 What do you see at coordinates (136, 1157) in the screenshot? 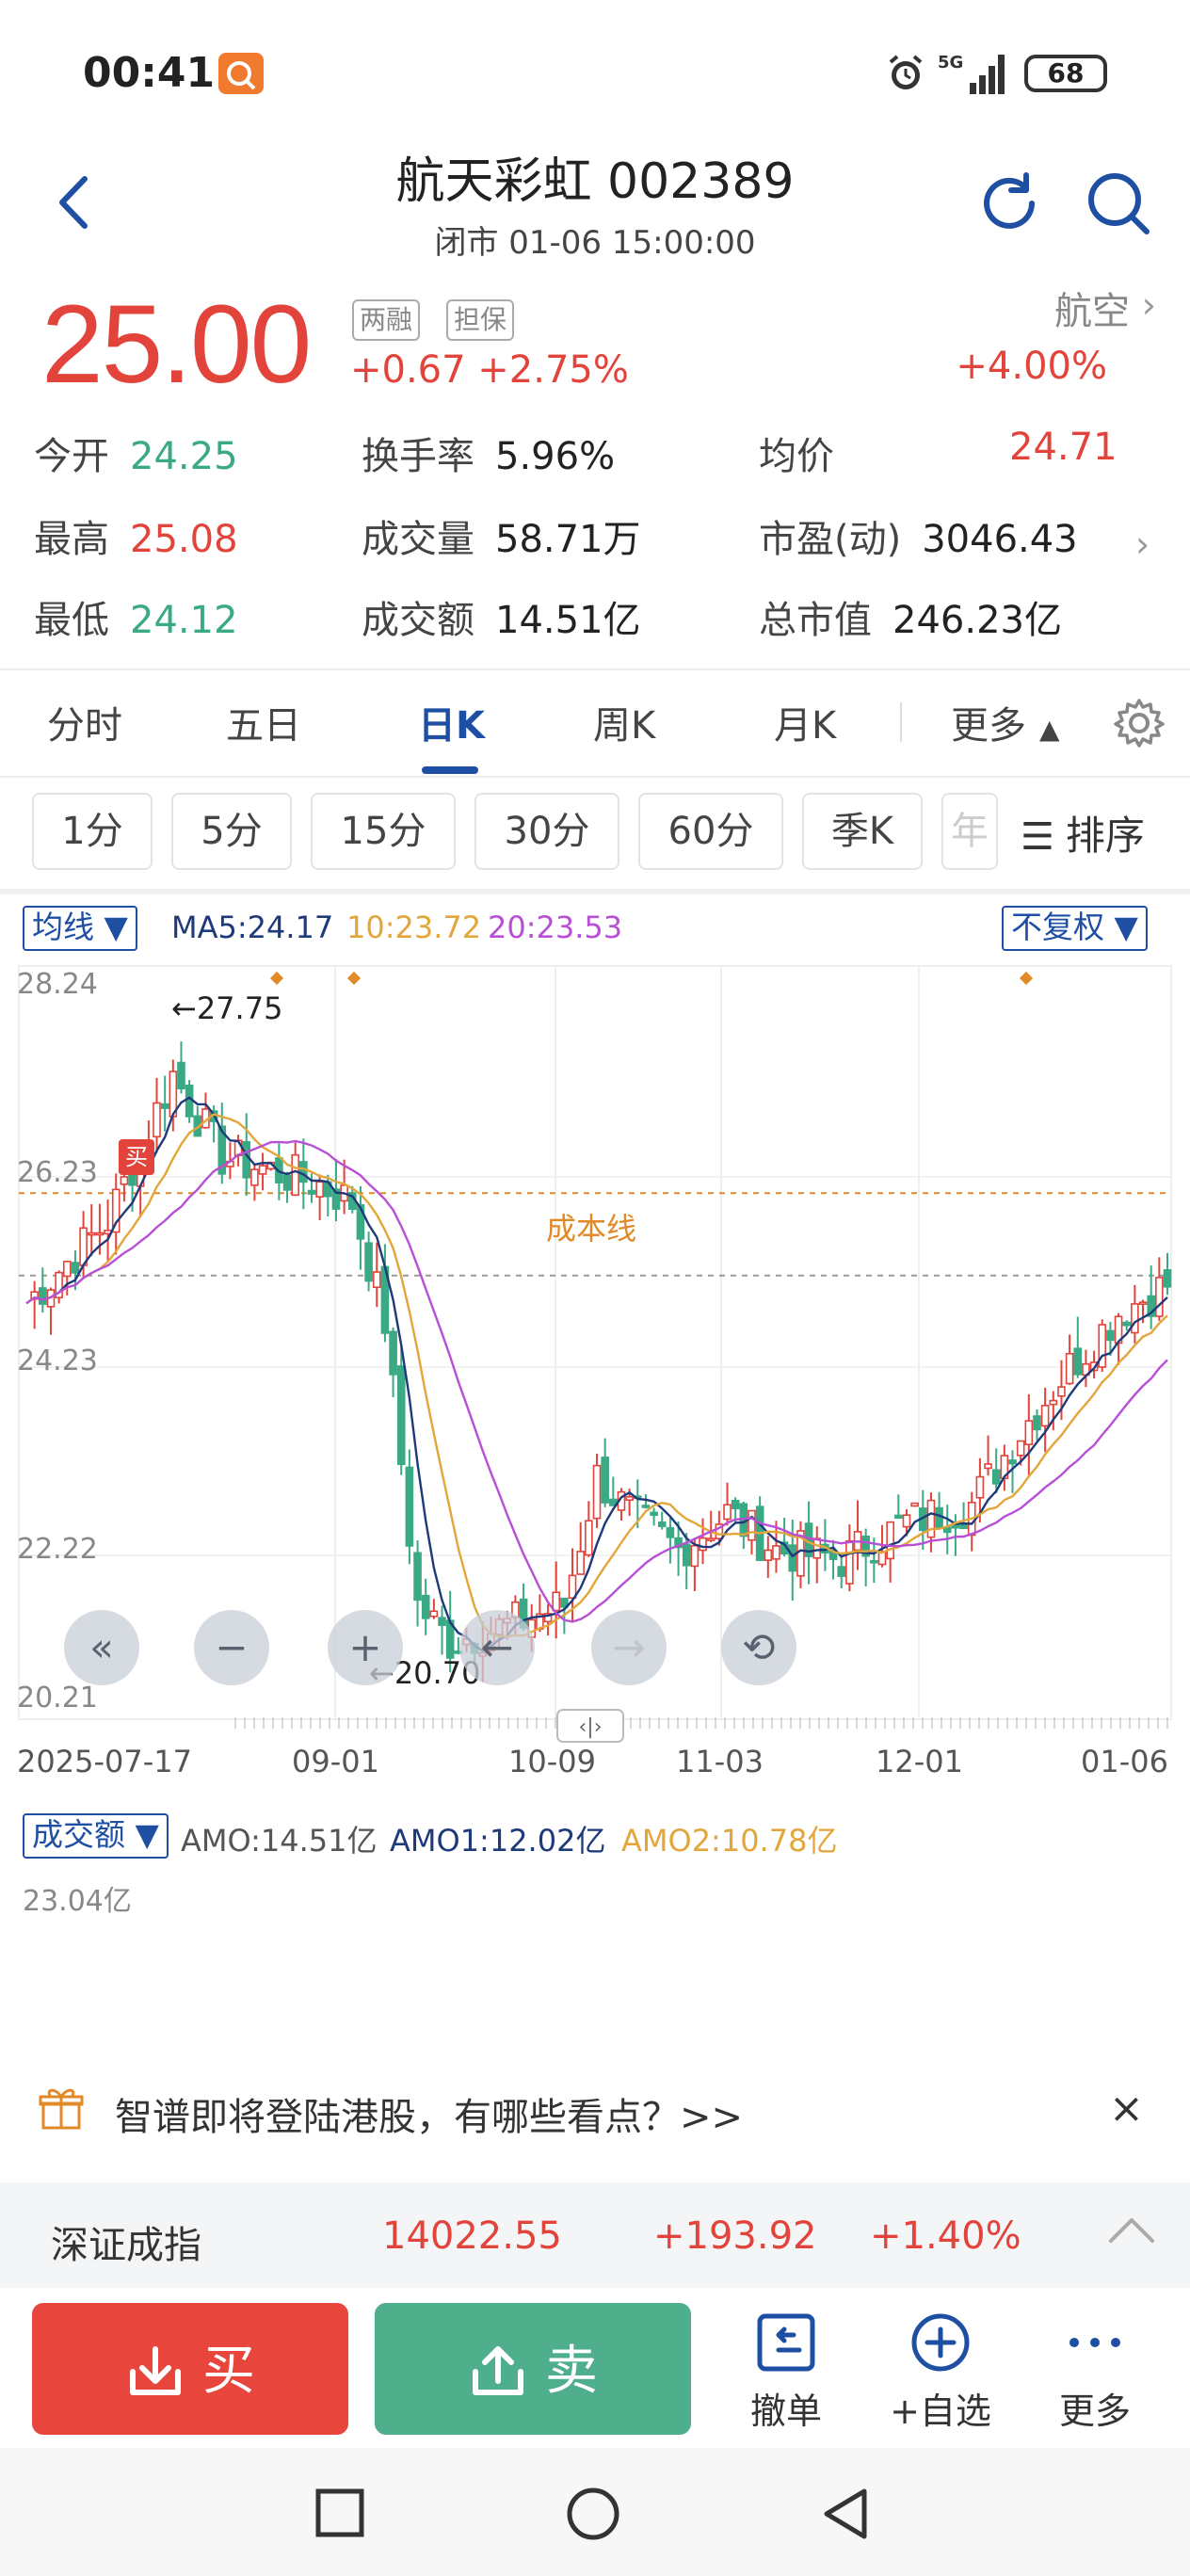
I see `buy-marker: 买` at bounding box center [136, 1157].